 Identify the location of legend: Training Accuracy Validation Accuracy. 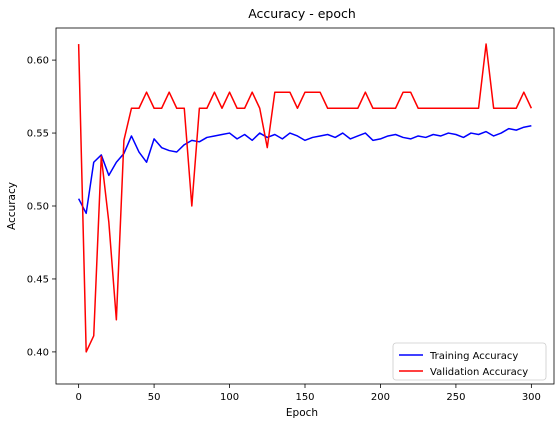
(469, 361).